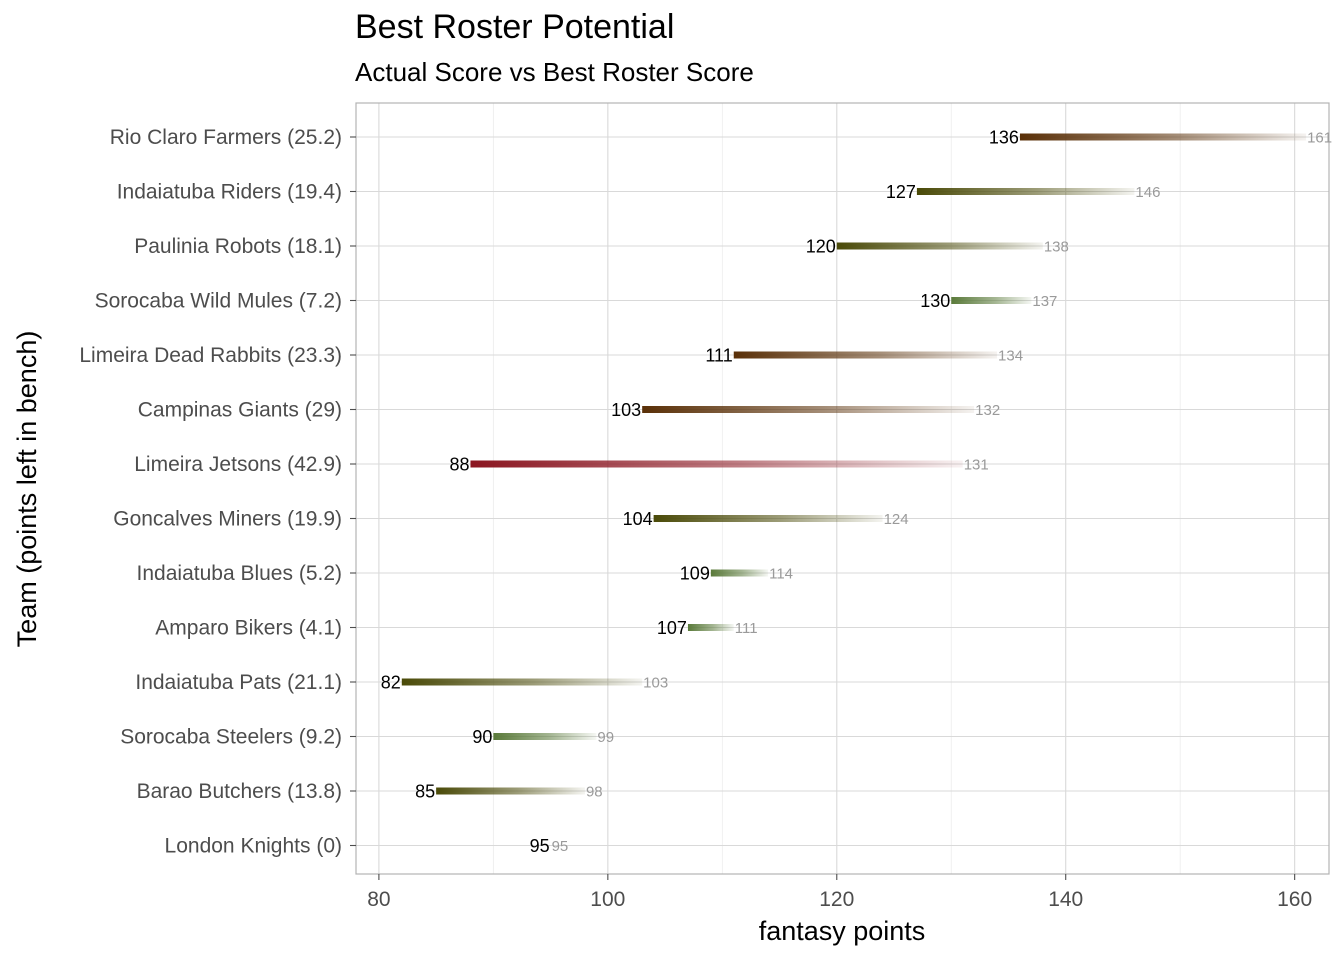  Describe the element at coordinates (607, 899) in the screenshot. I see `x-tick-label: 100` at that location.